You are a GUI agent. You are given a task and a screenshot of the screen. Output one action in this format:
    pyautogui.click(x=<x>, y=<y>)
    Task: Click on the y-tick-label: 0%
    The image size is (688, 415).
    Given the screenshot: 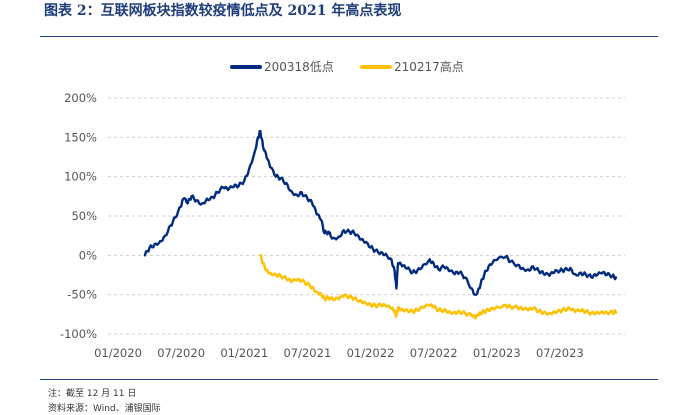 What is the action you would take?
    pyautogui.click(x=88, y=255)
    